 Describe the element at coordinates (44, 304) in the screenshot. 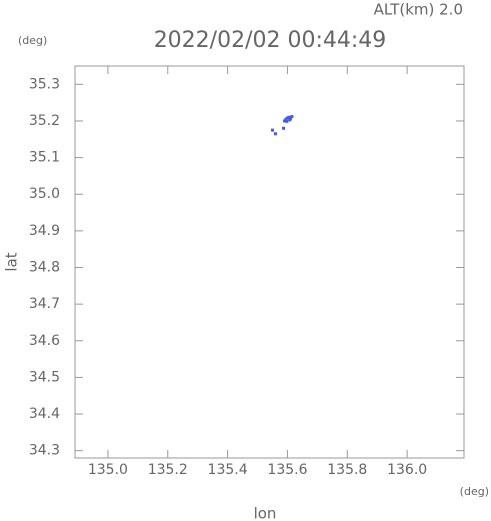

I see `y-tick-label: 34.7` at that location.